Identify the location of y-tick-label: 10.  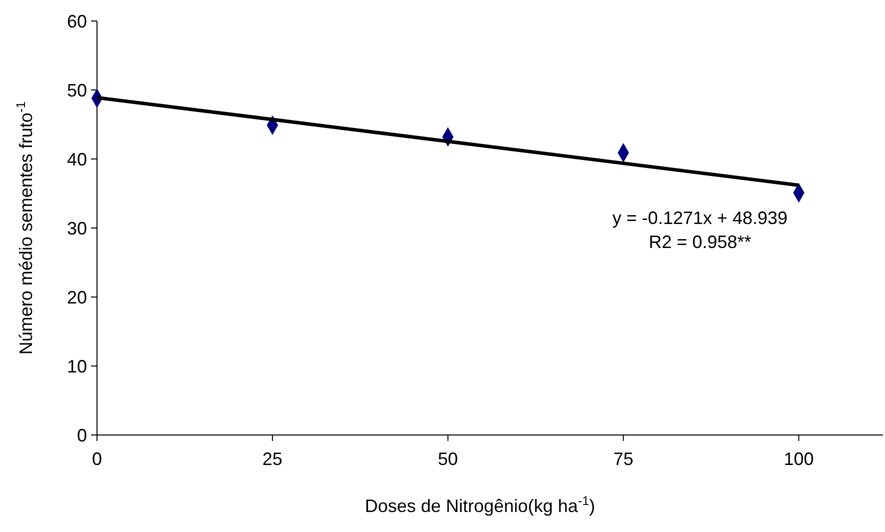
(76, 366).